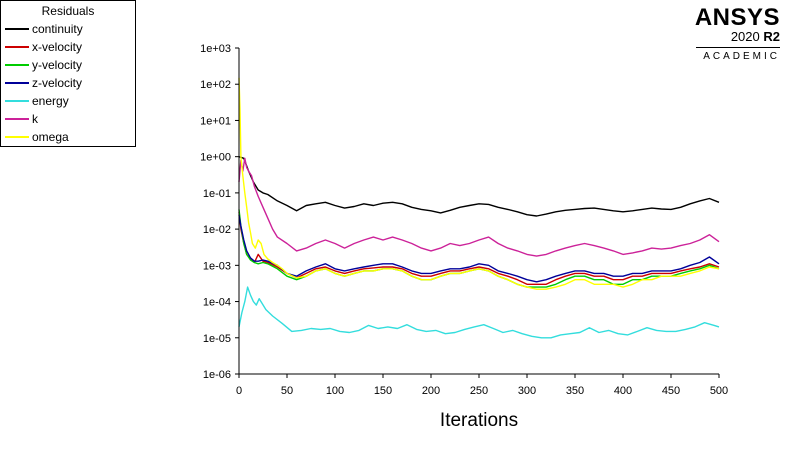  Describe the element at coordinates (57, 83) in the screenshot. I see `legend-label-z-velocity: z-velocity` at that location.